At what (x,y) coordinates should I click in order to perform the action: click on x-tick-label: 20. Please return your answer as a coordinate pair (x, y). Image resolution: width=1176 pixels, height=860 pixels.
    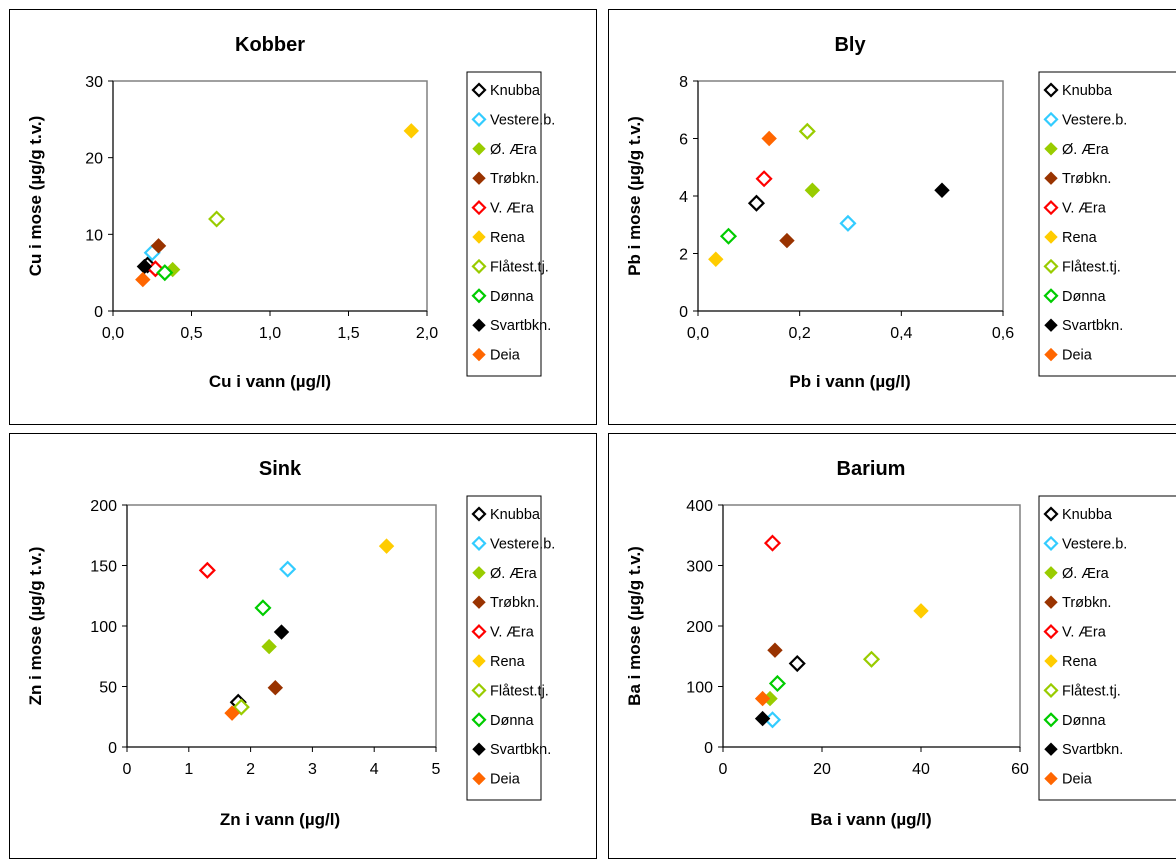
    Looking at the image, I should click on (822, 769).